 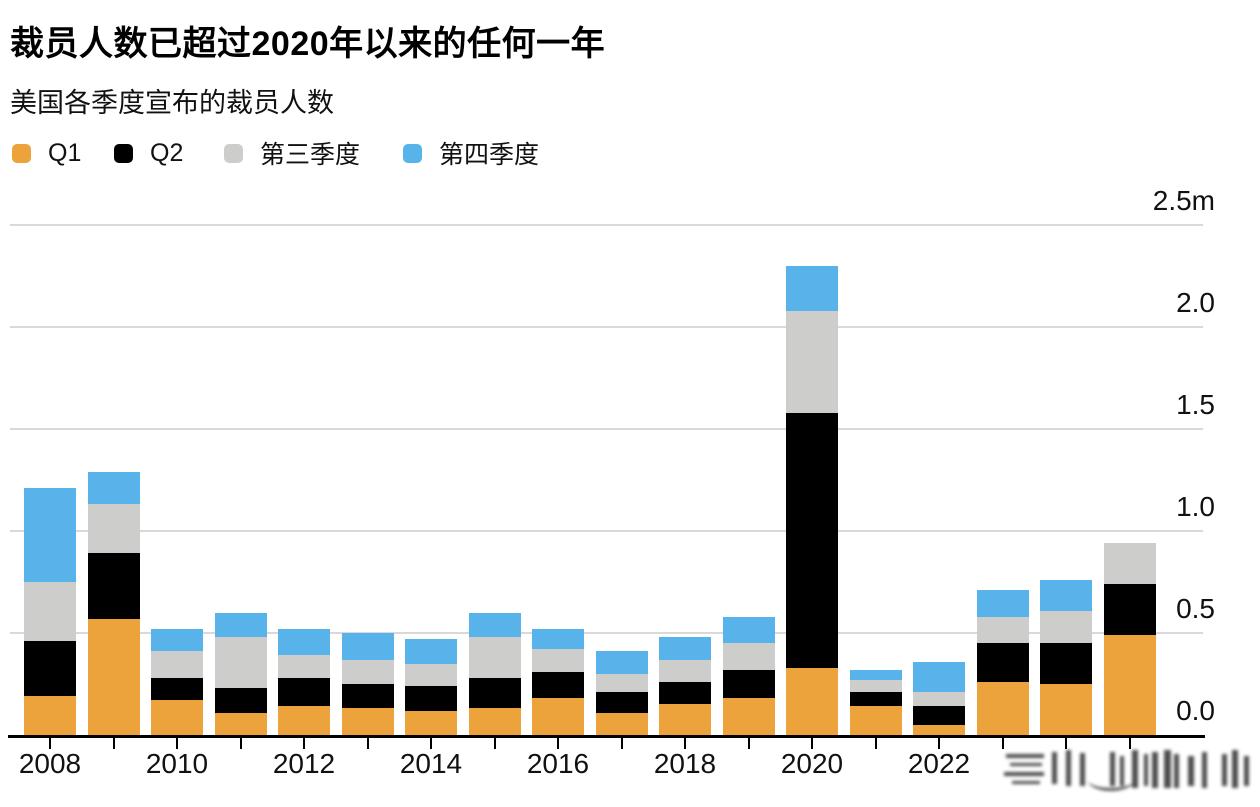 I want to click on legend-item-label: 第四季度, so click(x=489, y=155).